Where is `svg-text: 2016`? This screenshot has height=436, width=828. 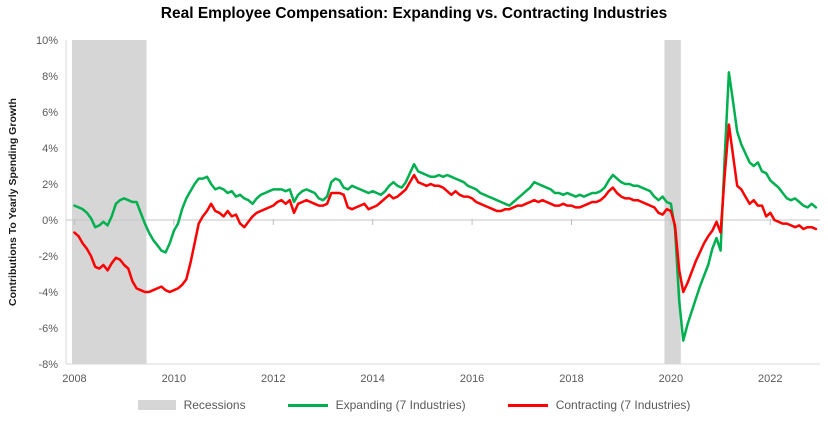 svg-text: 2016 is located at coordinates (472, 379).